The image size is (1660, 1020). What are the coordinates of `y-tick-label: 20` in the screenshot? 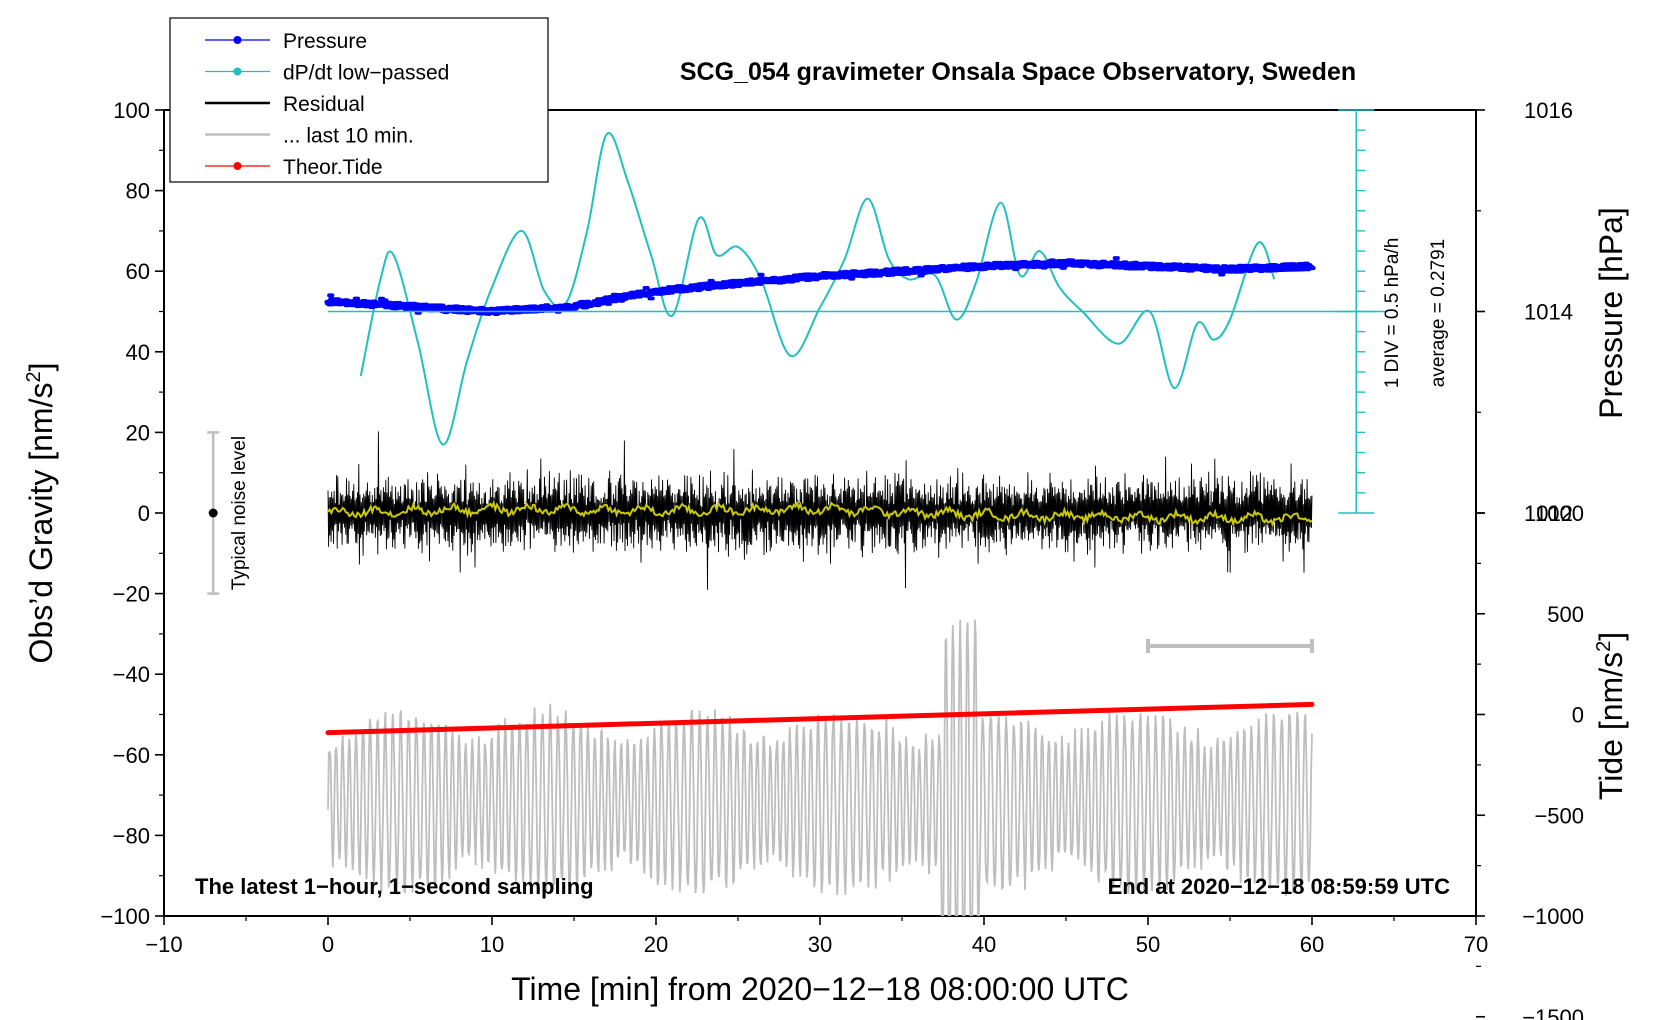 It's located at (138, 432).